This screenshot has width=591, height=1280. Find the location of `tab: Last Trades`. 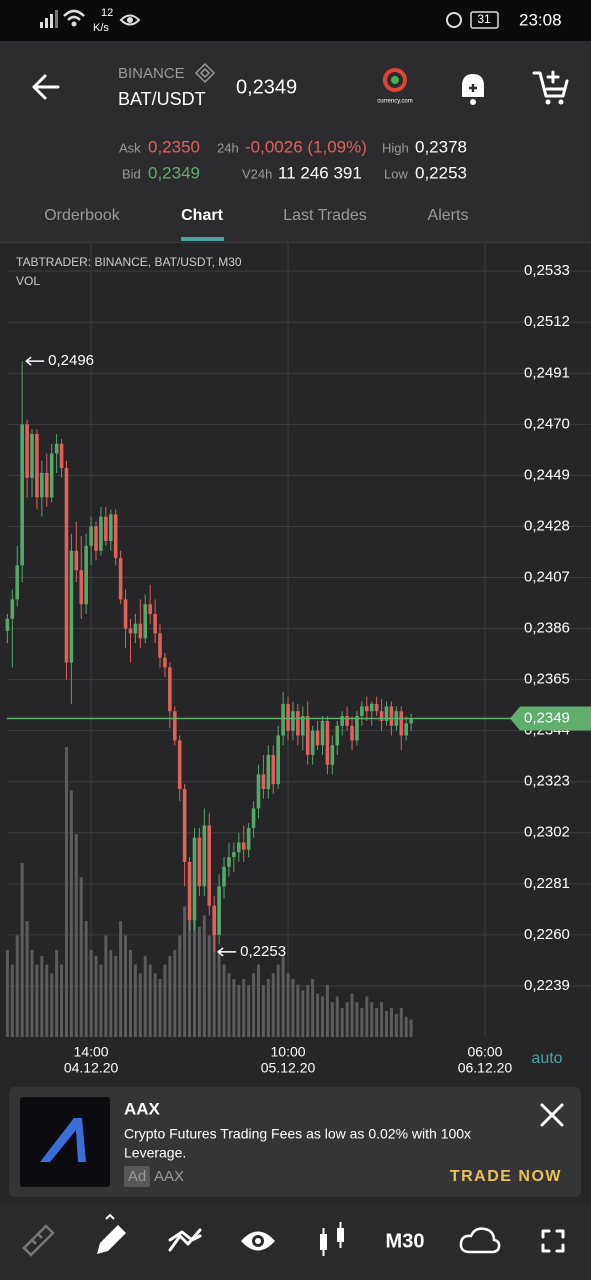

tab: Last Trades is located at coordinates (325, 215).